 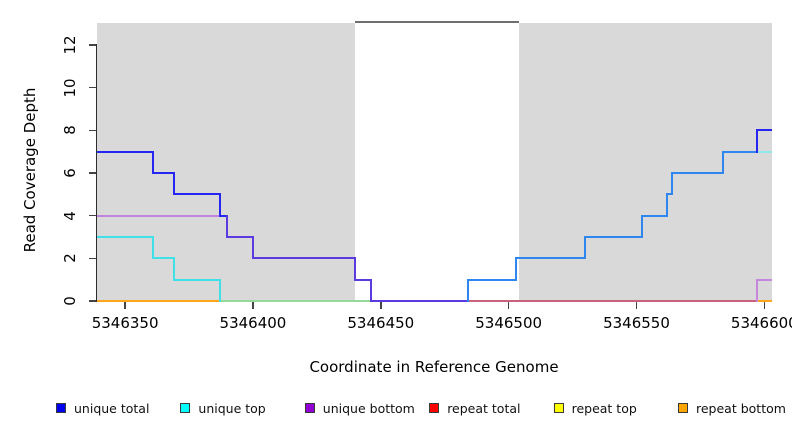 What do you see at coordinates (509, 323) in the screenshot?
I see `x-tick-label: 5346500` at bounding box center [509, 323].